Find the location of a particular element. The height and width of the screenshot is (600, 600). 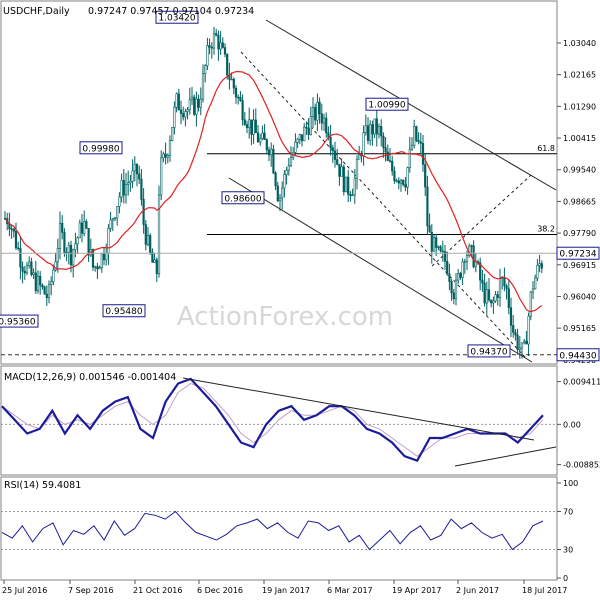

price-tick-label: 1.03040 is located at coordinates (579, 43).